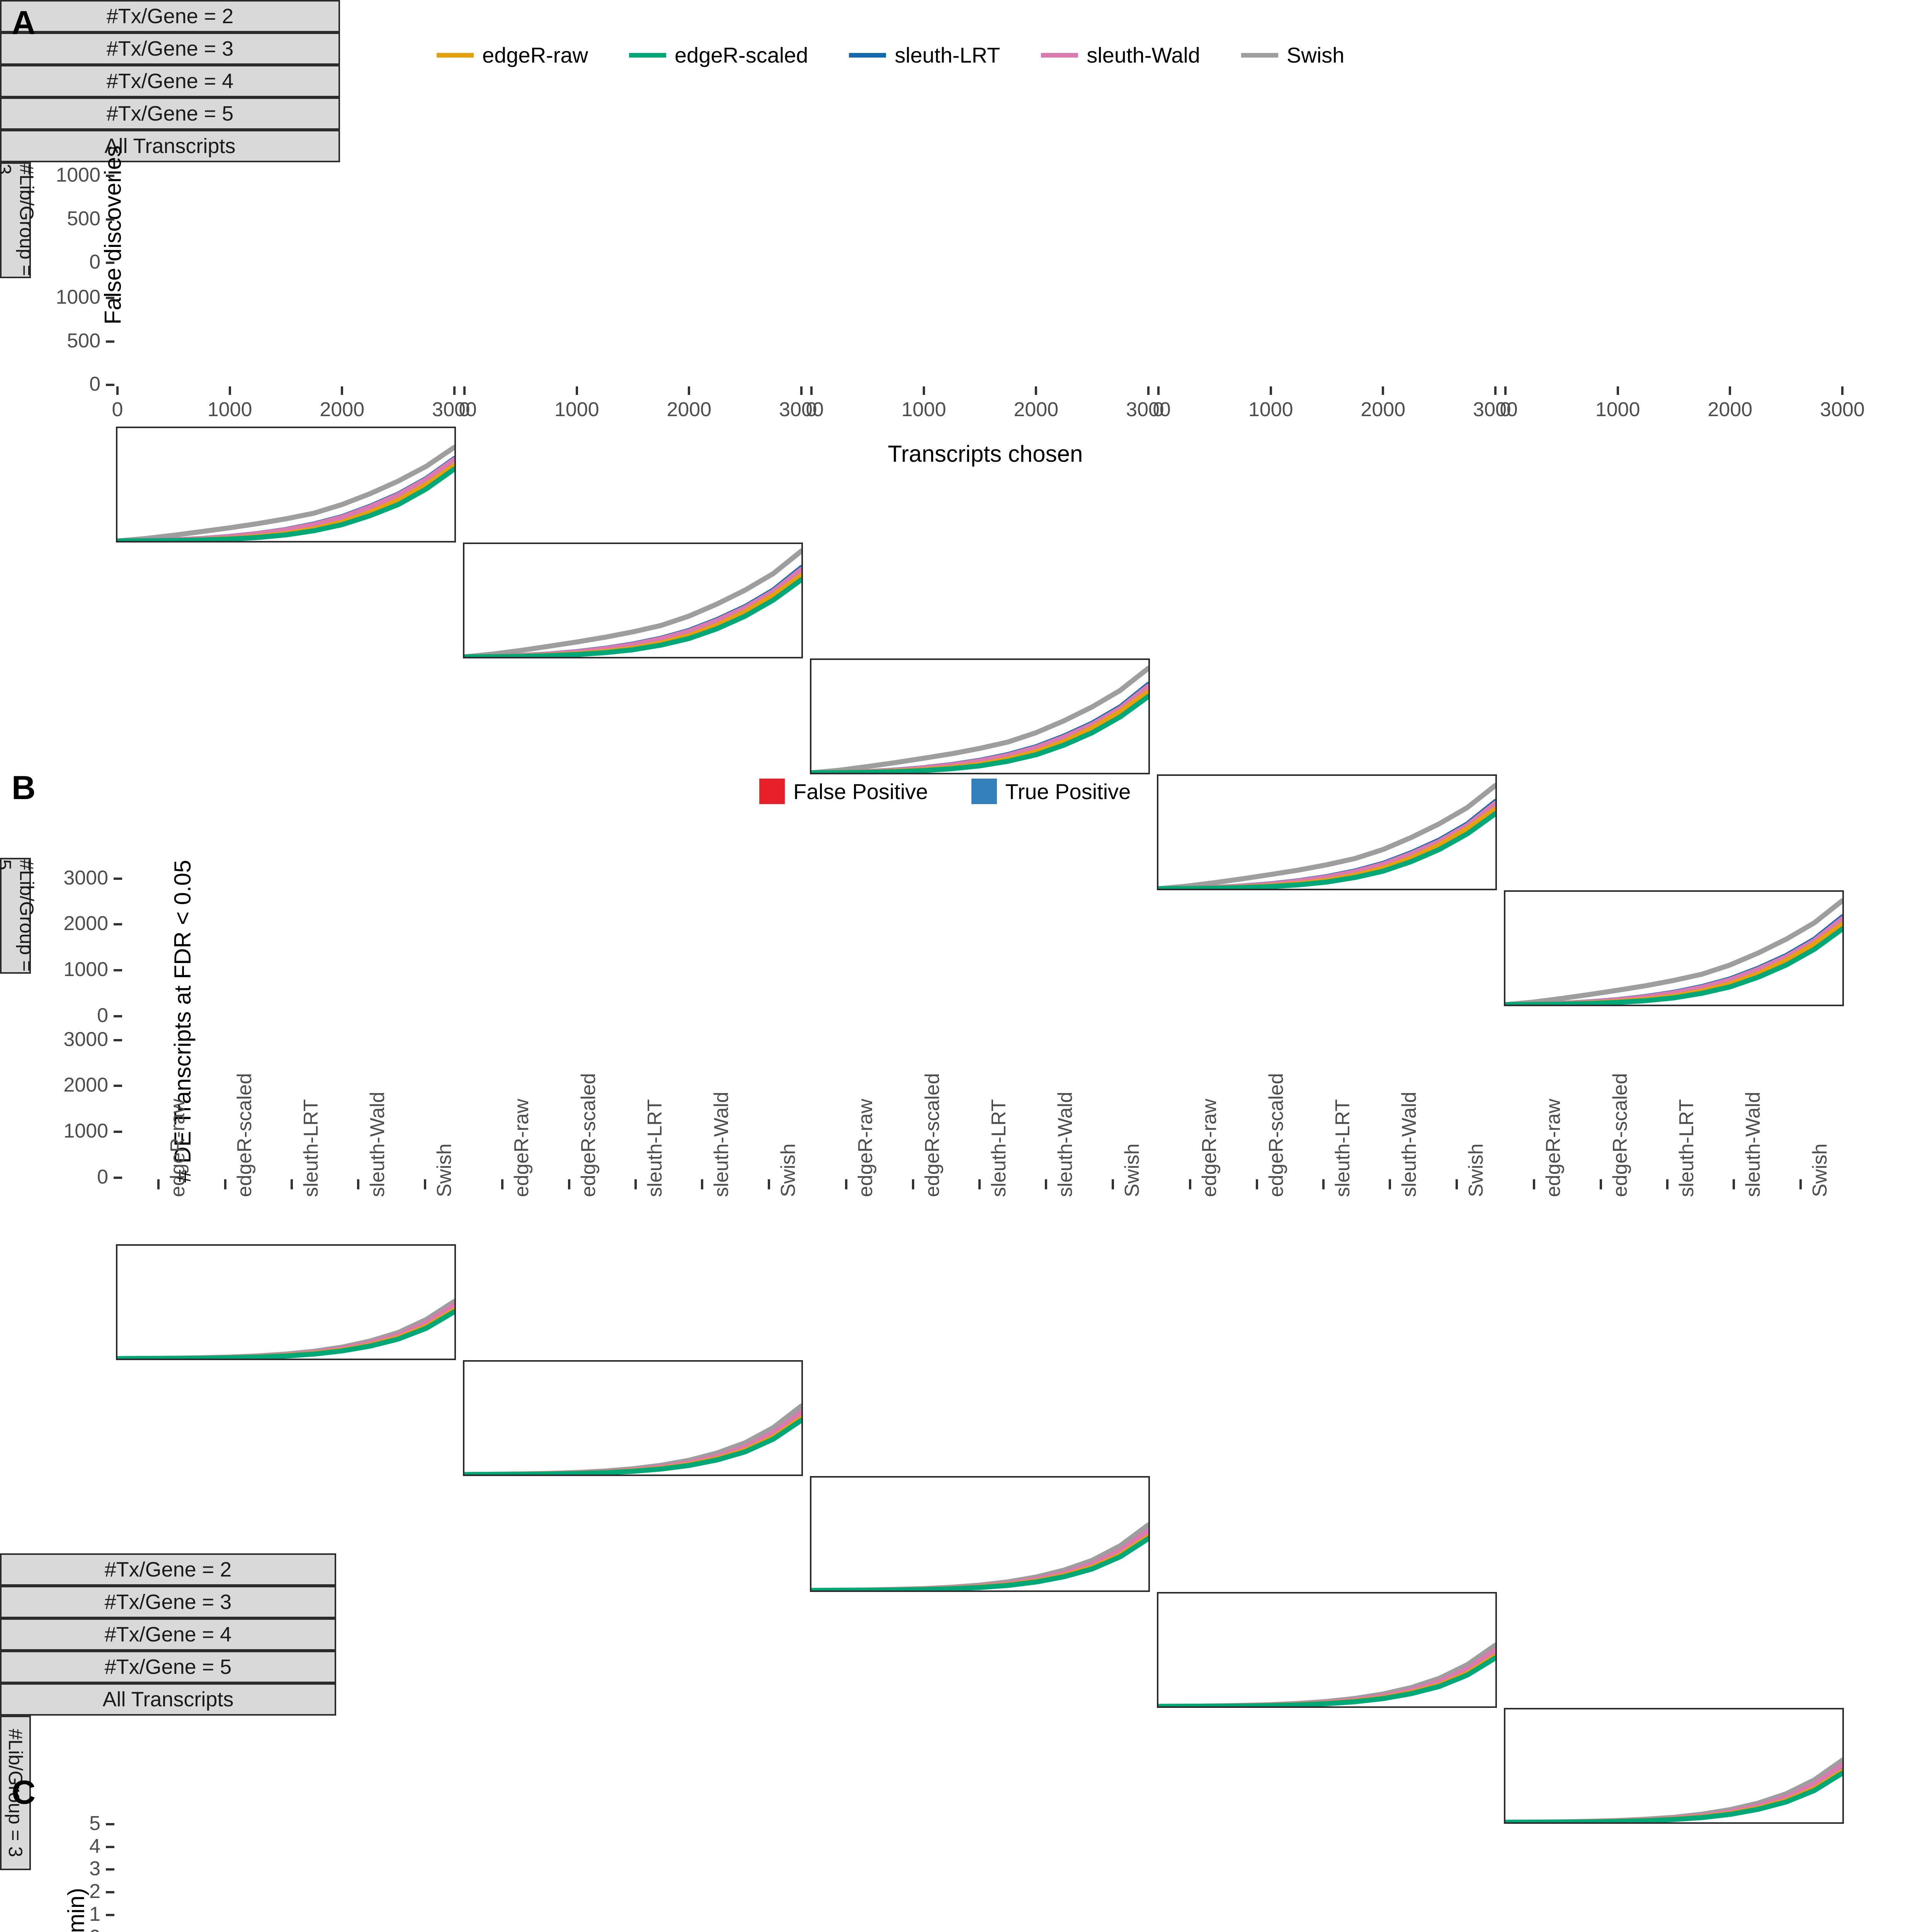 Image resolution: width=1932 pixels, height=1932 pixels. I want to click on legend-item-edgeR-scaled: edgeR-scaled, so click(719, 55).